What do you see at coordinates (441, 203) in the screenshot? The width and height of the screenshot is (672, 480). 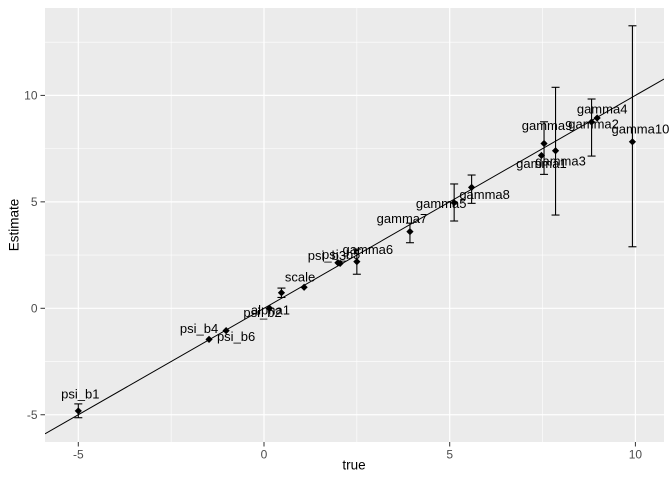 I see `point-label-gamma5: gamma5` at bounding box center [441, 203].